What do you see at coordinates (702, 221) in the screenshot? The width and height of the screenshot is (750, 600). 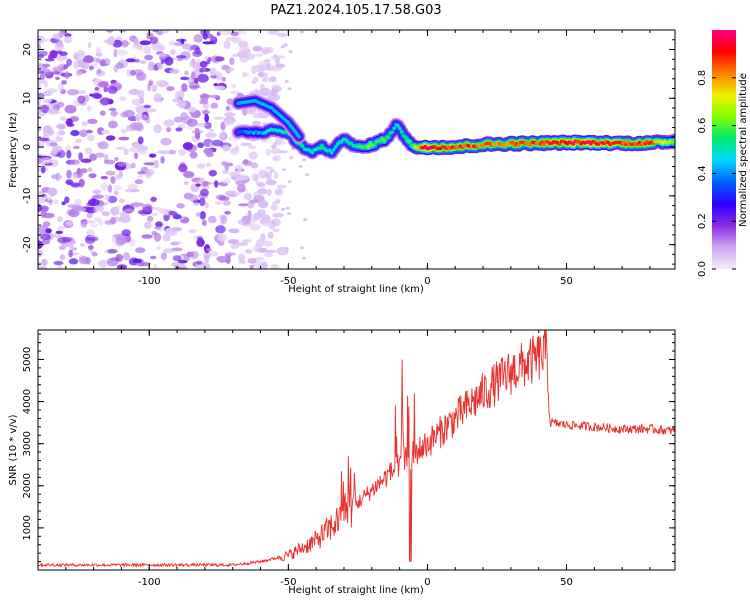 I see `colorbar-tick-label: 0.2` at bounding box center [702, 221].